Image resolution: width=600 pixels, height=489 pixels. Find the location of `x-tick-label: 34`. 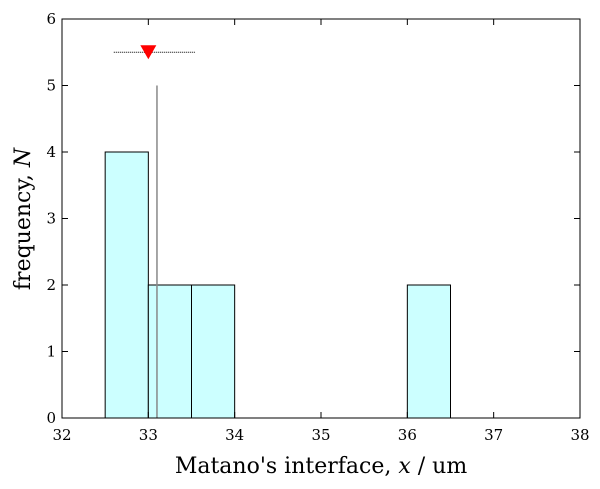

x-tick-label: 34 is located at coordinates (234, 435).